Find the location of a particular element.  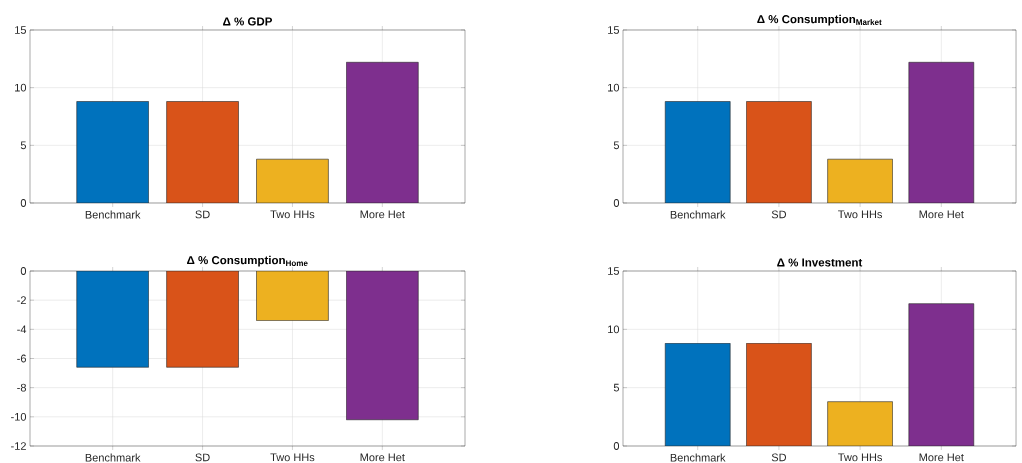

y-tick-label: -12 is located at coordinates (18, 446).